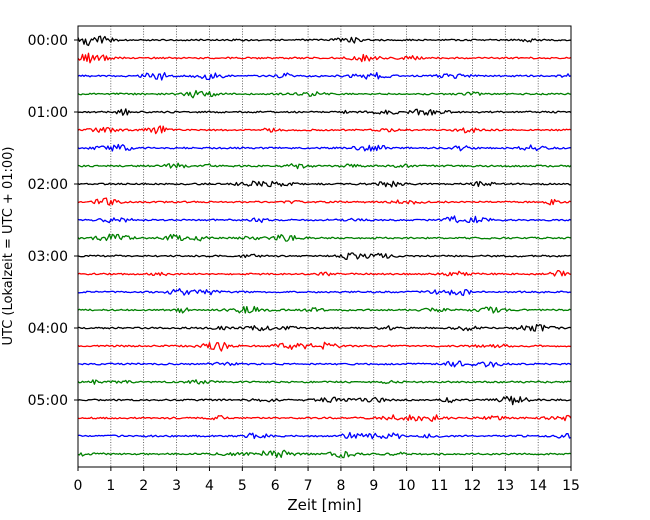 The width and height of the screenshot is (650, 520). What do you see at coordinates (571, 486) in the screenshot?
I see `x-tick-label: 15` at bounding box center [571, 486].